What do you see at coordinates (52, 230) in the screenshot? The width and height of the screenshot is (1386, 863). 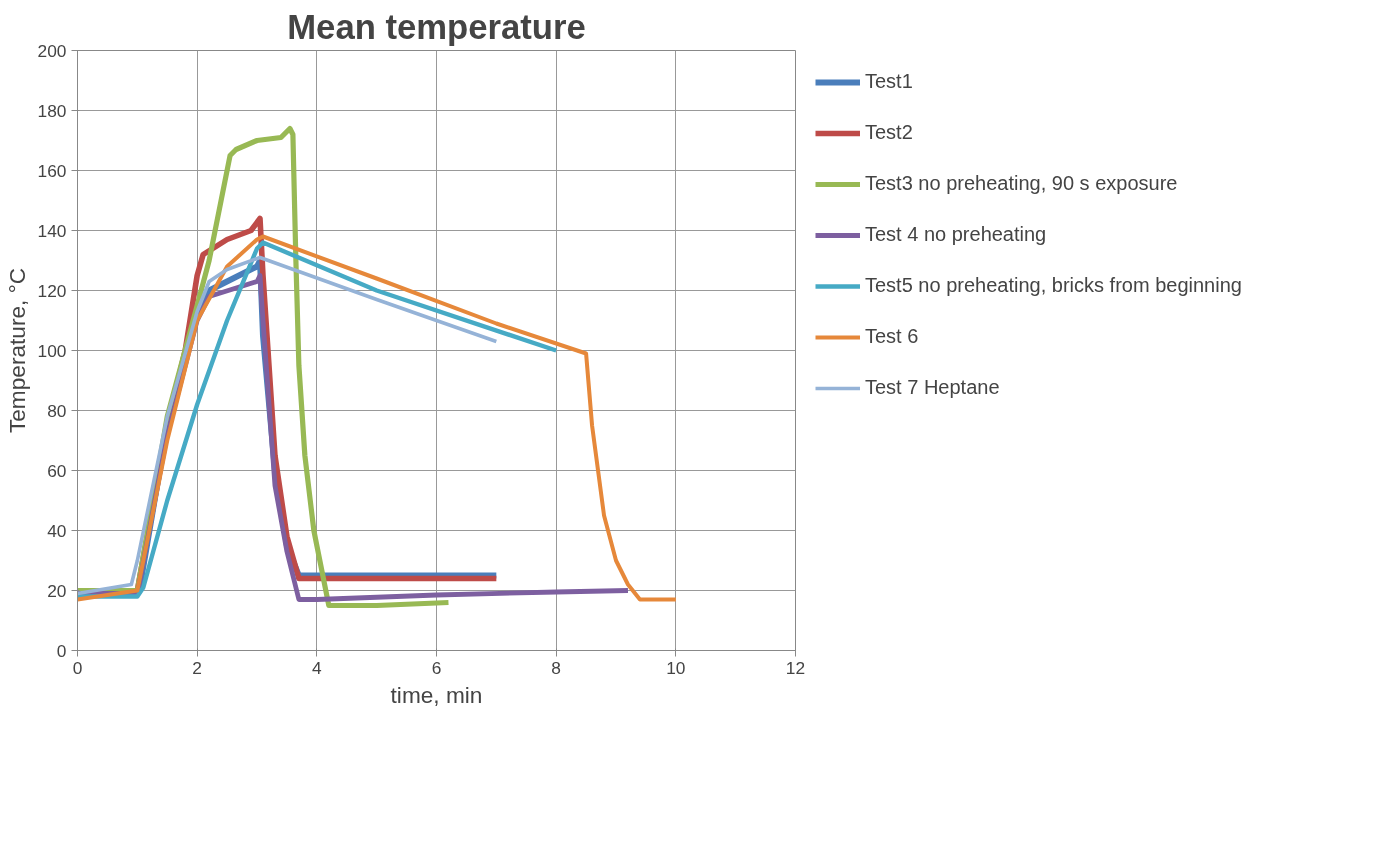 I see `y-tick-label: 140` at bounding box center [52, 230].